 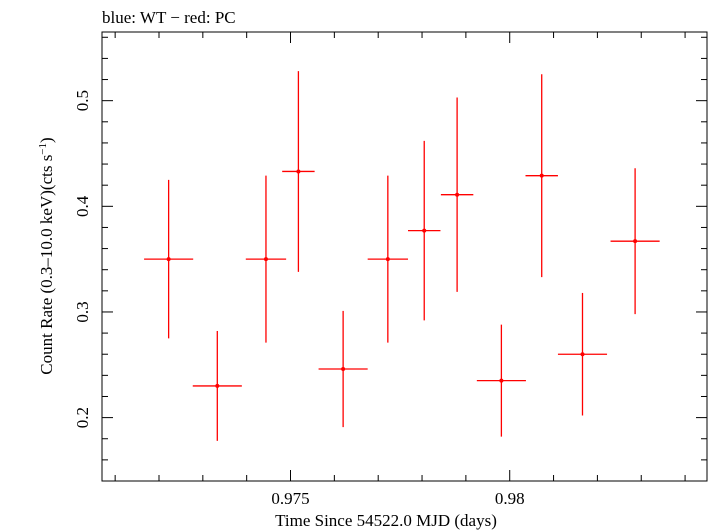 I want to click on y-axis-label-main: Count Rate (0.3–10.0 keV)(cts s, so click(x=46, y=265).